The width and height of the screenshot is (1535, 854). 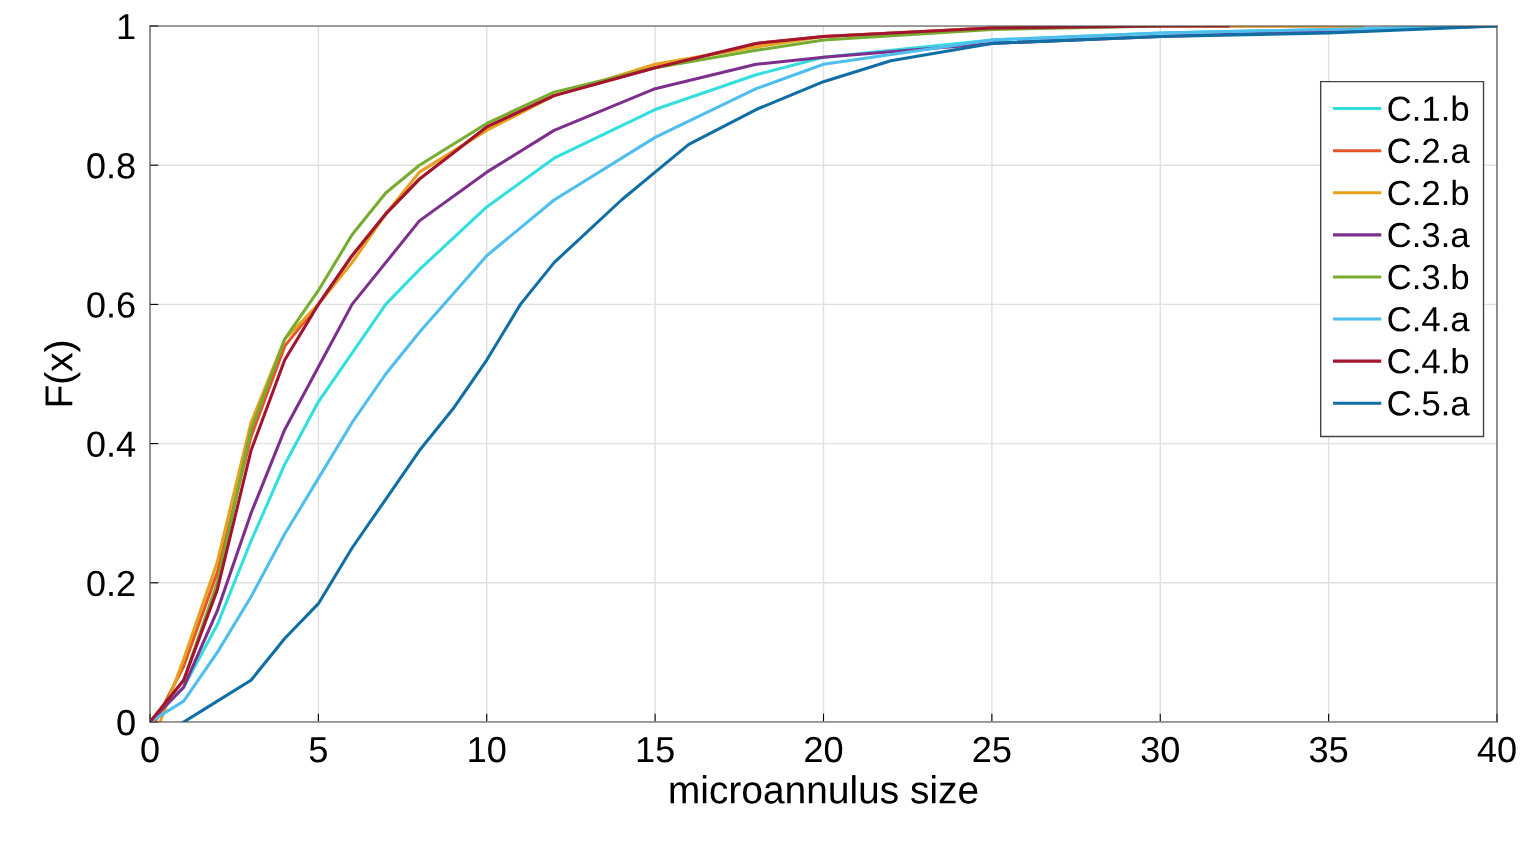 What do you see at coordinates (1428, 192) in the screenshot?
I see `legend-label: C.2.b` at bounding box center [1428, 192].